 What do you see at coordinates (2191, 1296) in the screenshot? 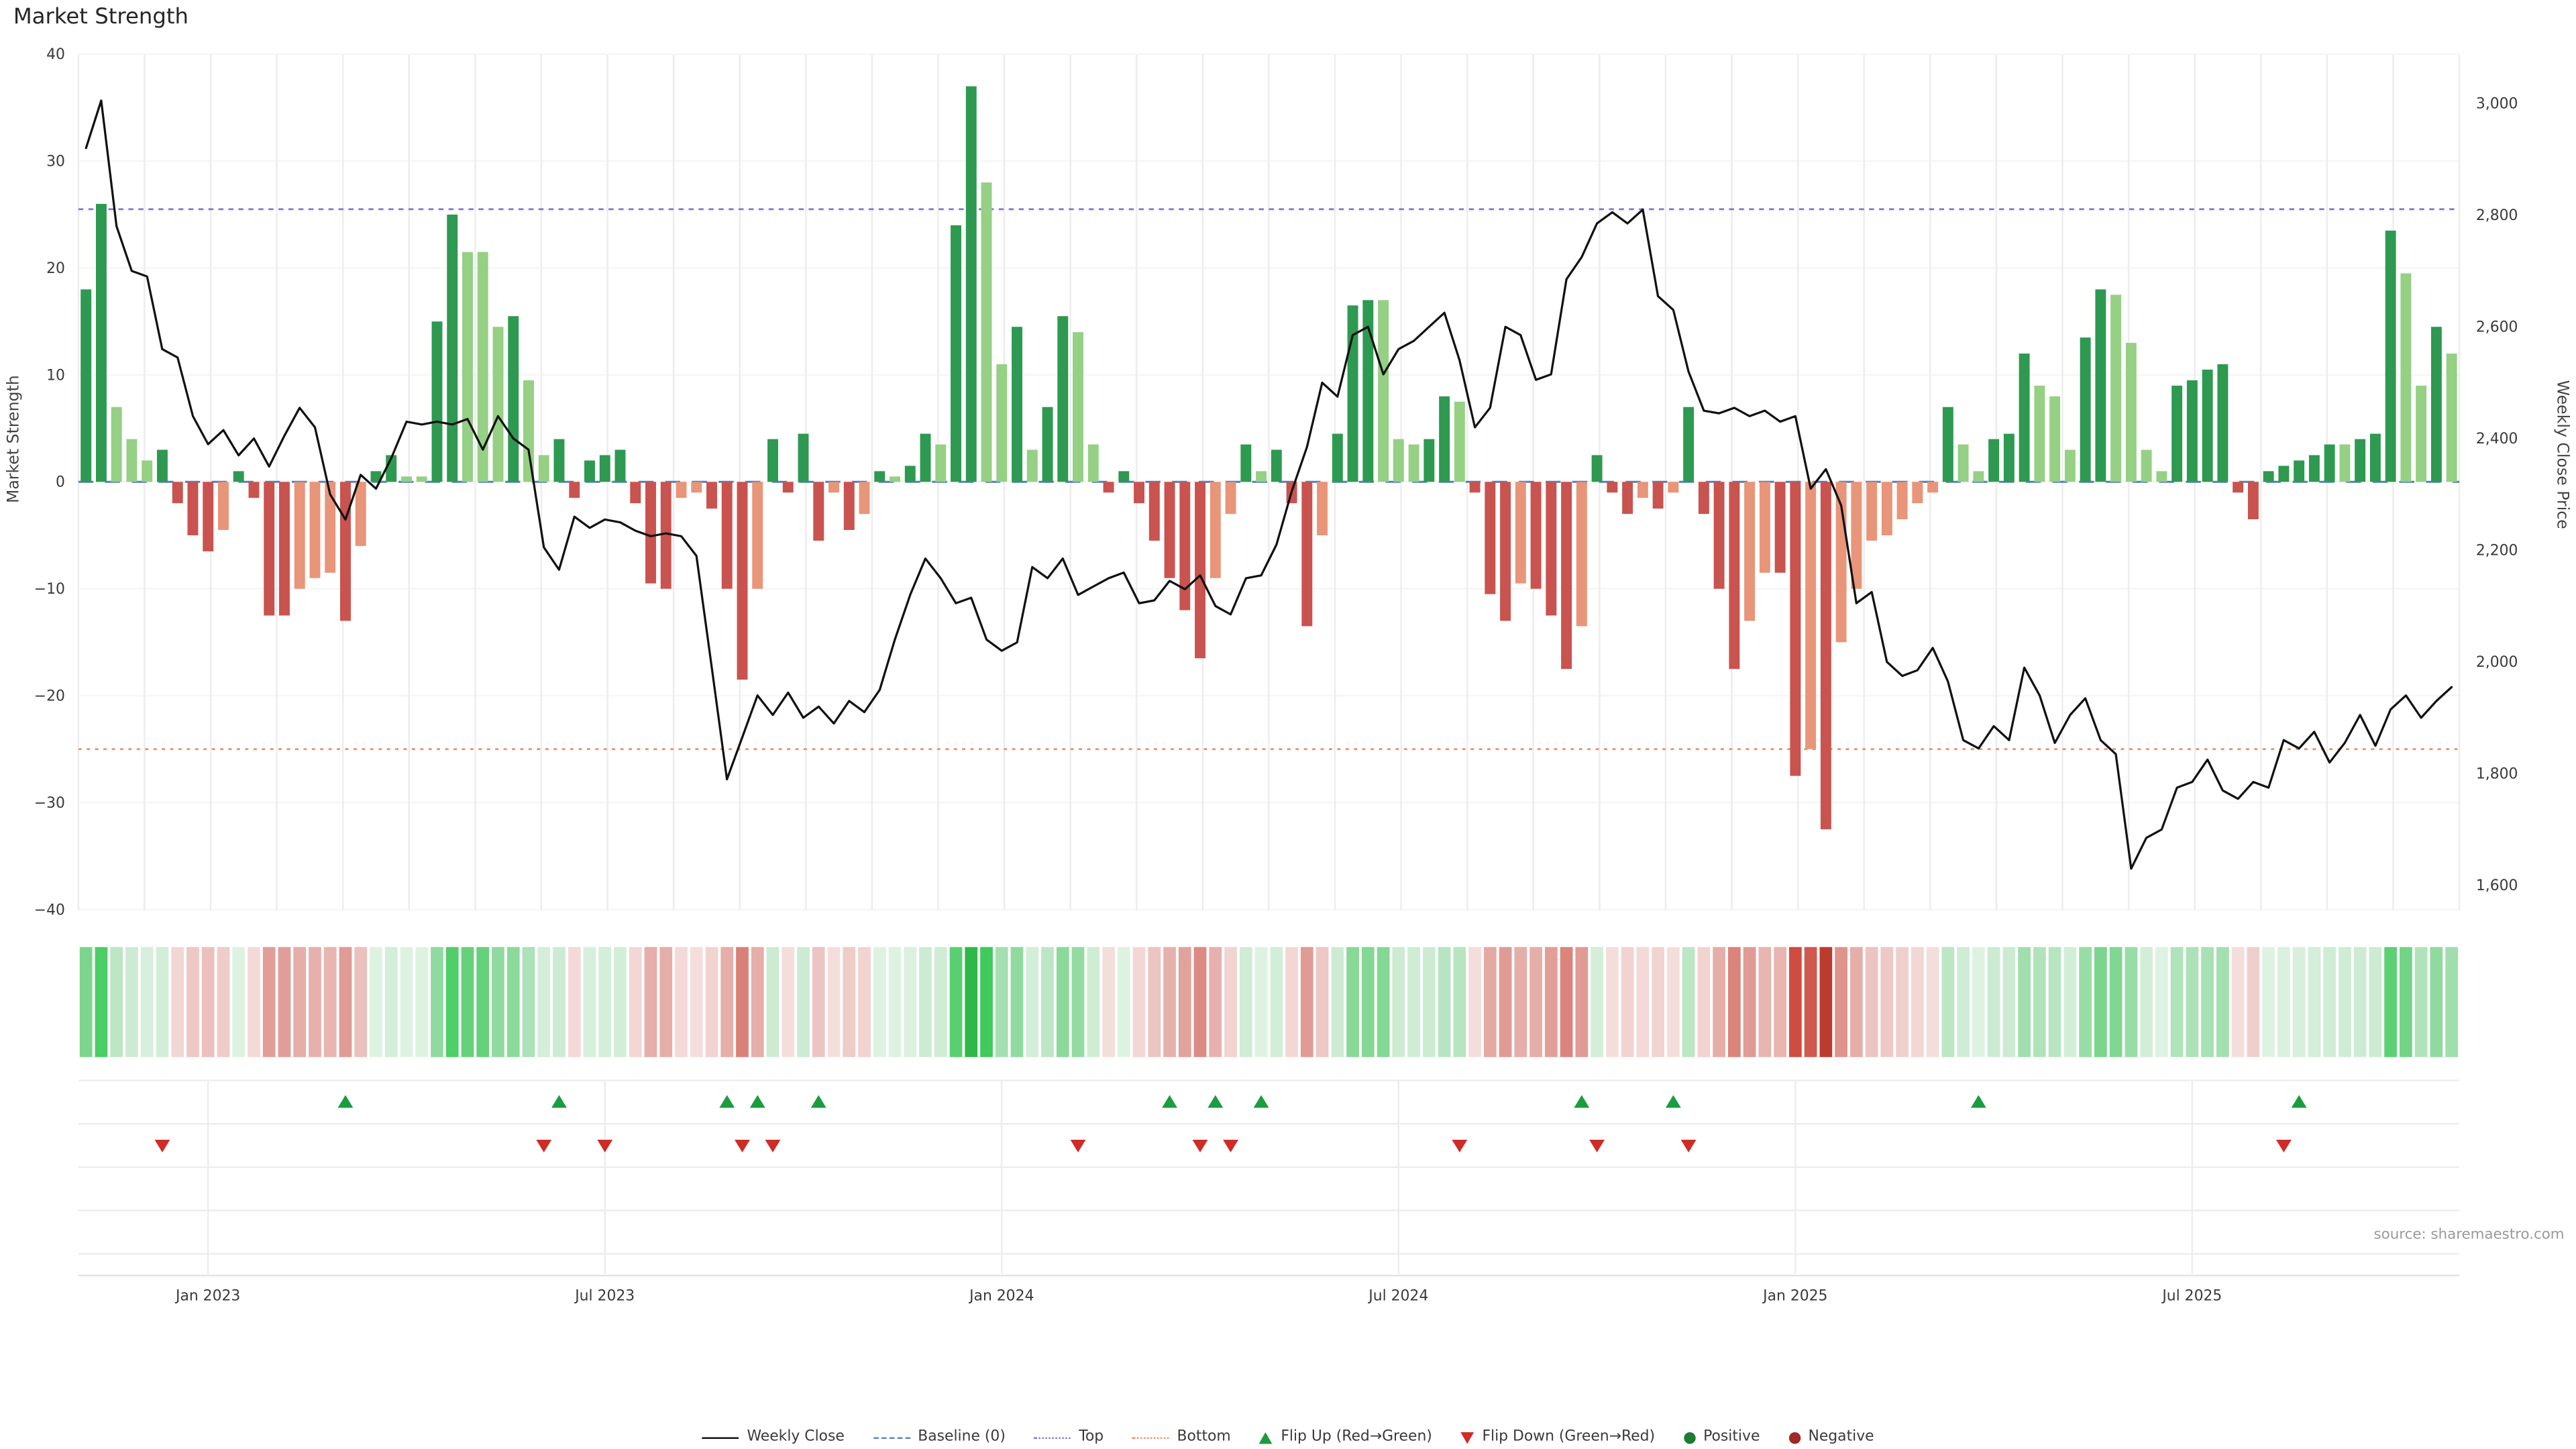
I see `x-axis-tick-label: Jul 2025` at bounding box center [2191, 1296].